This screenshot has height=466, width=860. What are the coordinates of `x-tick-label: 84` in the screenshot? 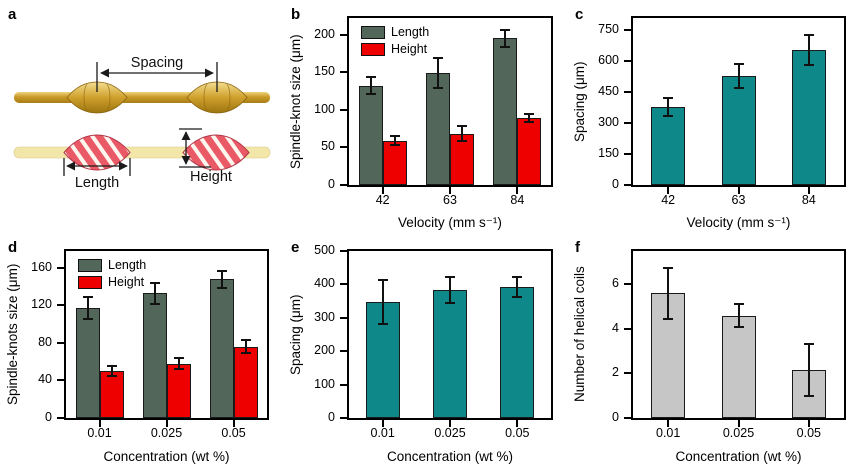 It's located at (808, 200).